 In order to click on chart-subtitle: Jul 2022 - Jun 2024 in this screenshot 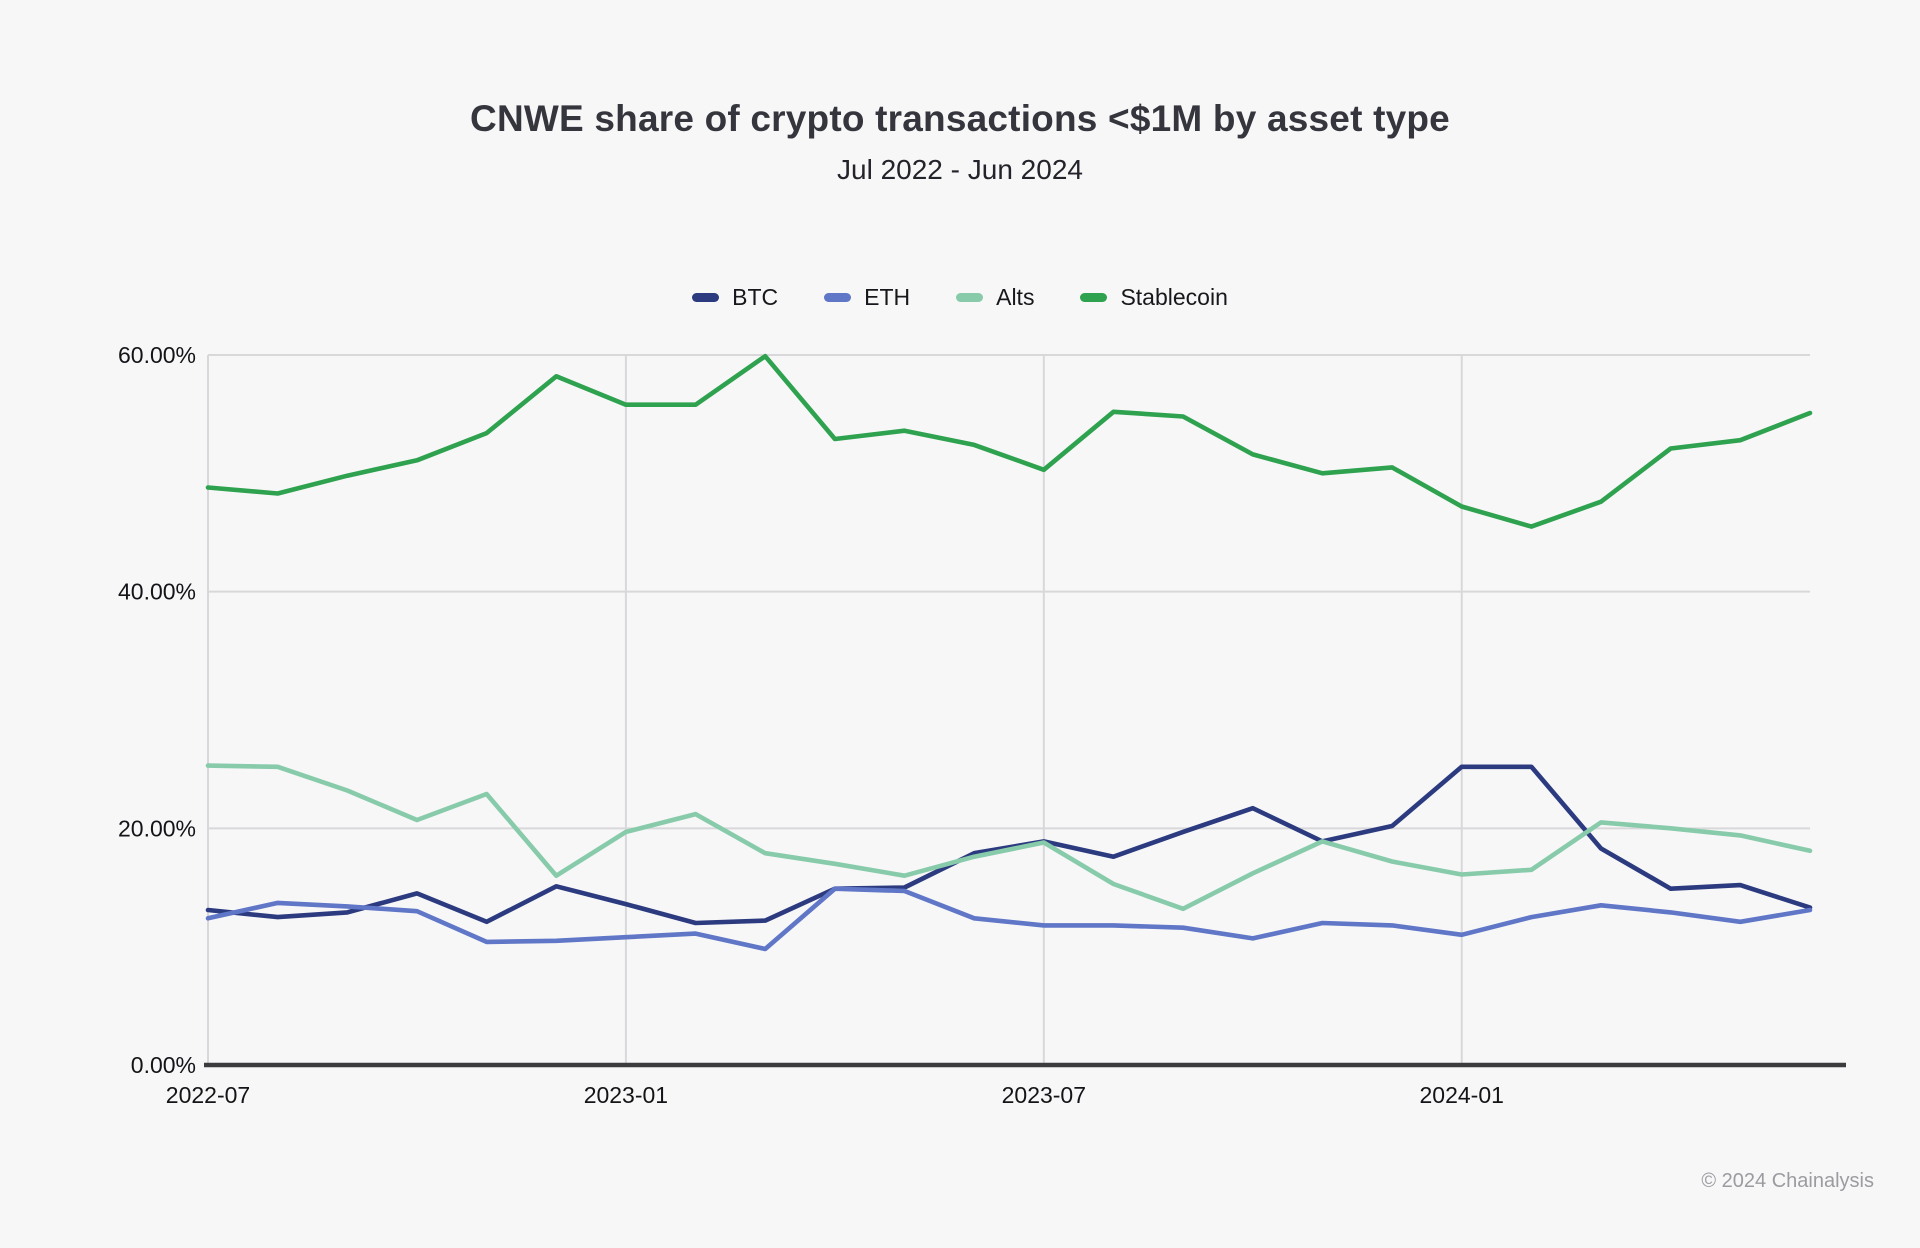, I will do `click(960, 169)`.